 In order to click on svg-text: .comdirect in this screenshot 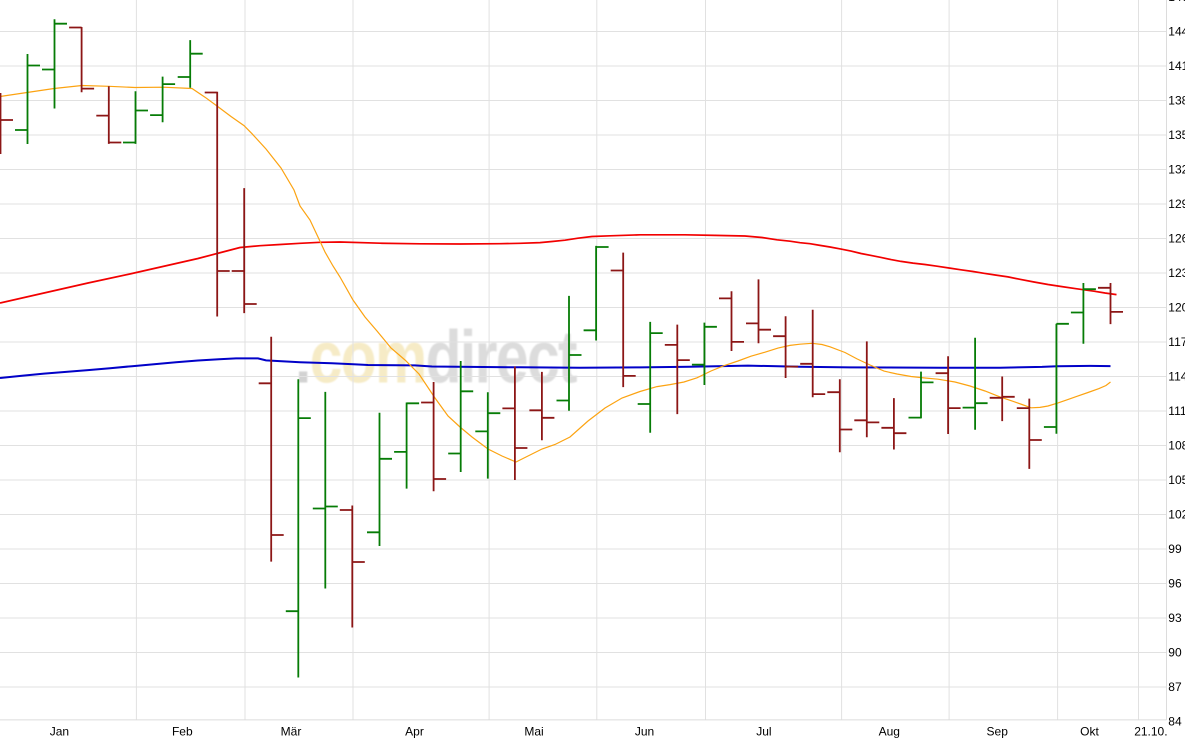, I will do `click(436, 357)`.